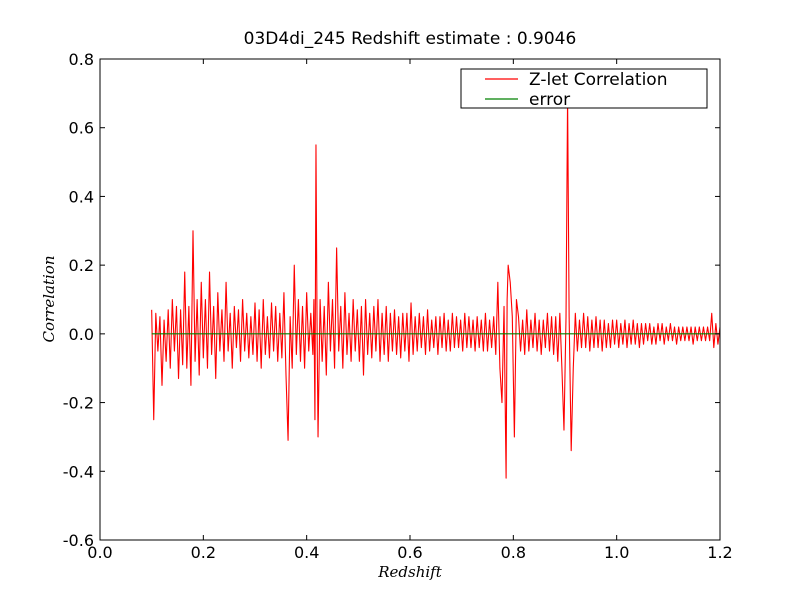 Image resolution: width=800 pixels, height=600 pixels. What do you see at coordinates (513, 552) in the screenshot?
I see `x-tick-label: 0.8` at bounding box center [513, 552].